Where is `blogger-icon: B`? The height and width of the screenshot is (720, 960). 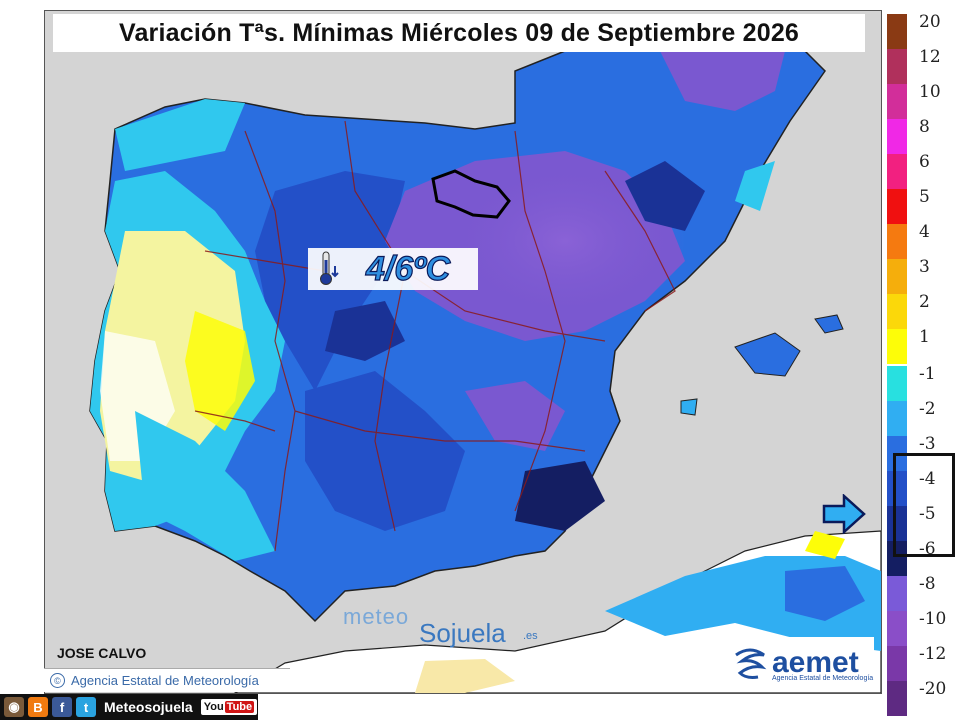
blogger-icon: B is located at coordinates (38, 707).